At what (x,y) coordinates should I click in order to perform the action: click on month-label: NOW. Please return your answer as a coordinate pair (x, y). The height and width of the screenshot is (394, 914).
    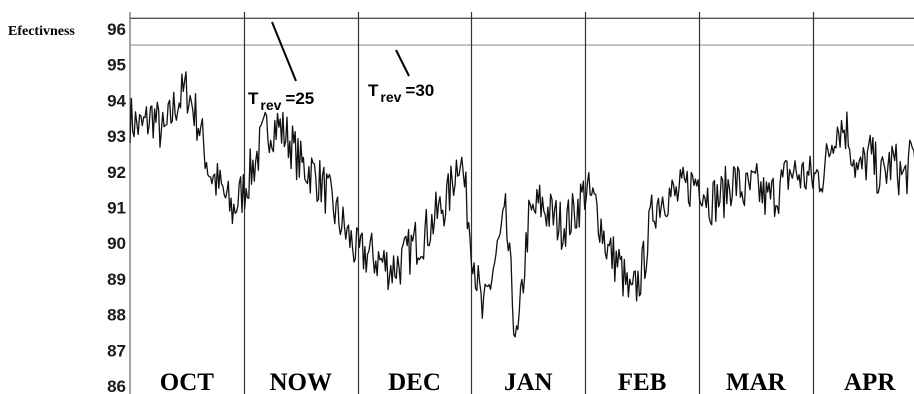
    Looking at the image, I should click on (300, 381).